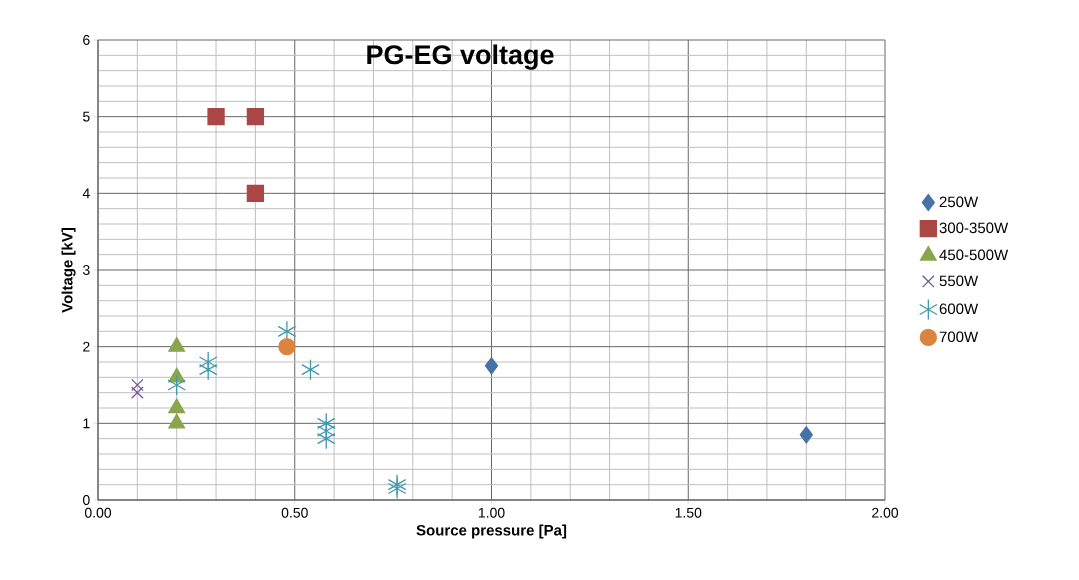  What do you see at coordinates (959, 337) in the screenshot?
I see `legend-label: 700W` at bounding box center [959, 337].